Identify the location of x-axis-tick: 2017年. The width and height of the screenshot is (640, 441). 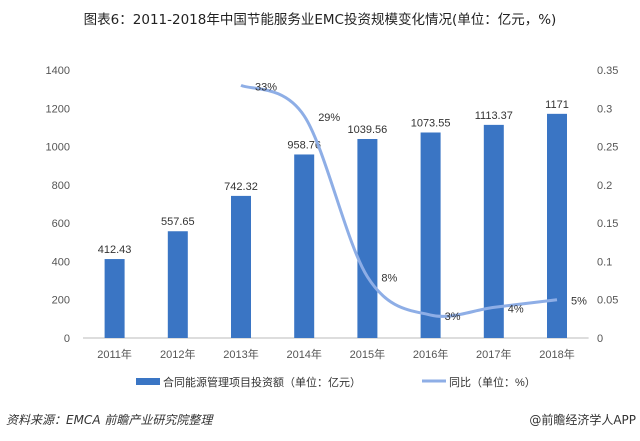
(493, 354).